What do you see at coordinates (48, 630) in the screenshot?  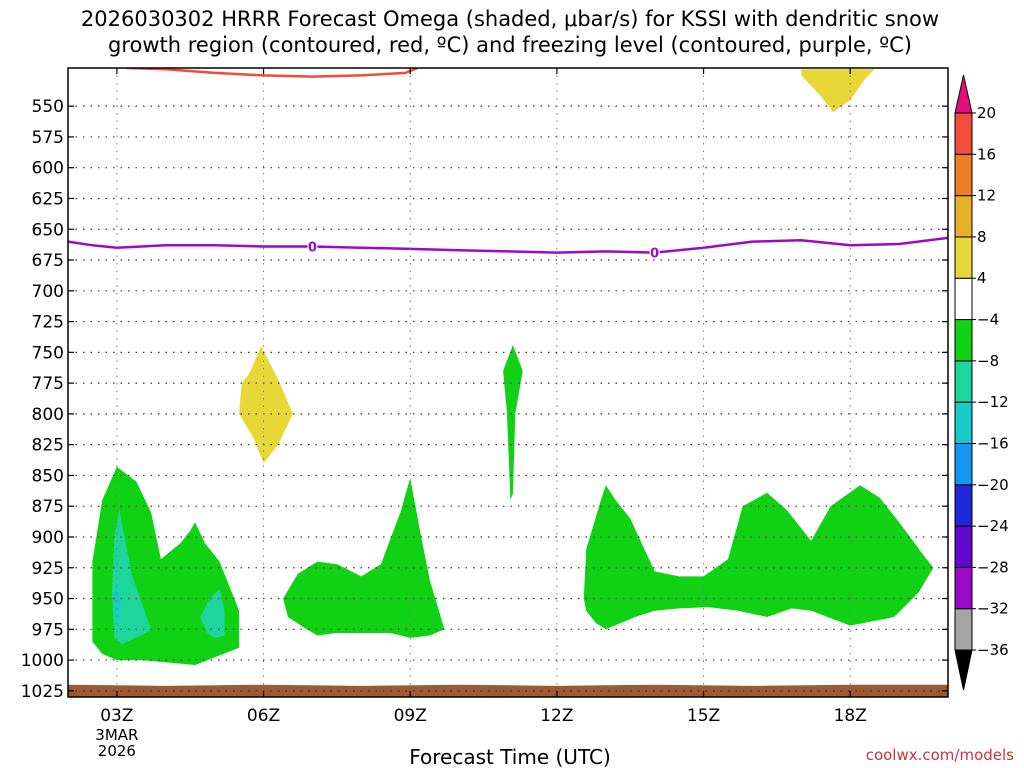 I see `y-tick-label: 975` at bounding box center [48, 630].